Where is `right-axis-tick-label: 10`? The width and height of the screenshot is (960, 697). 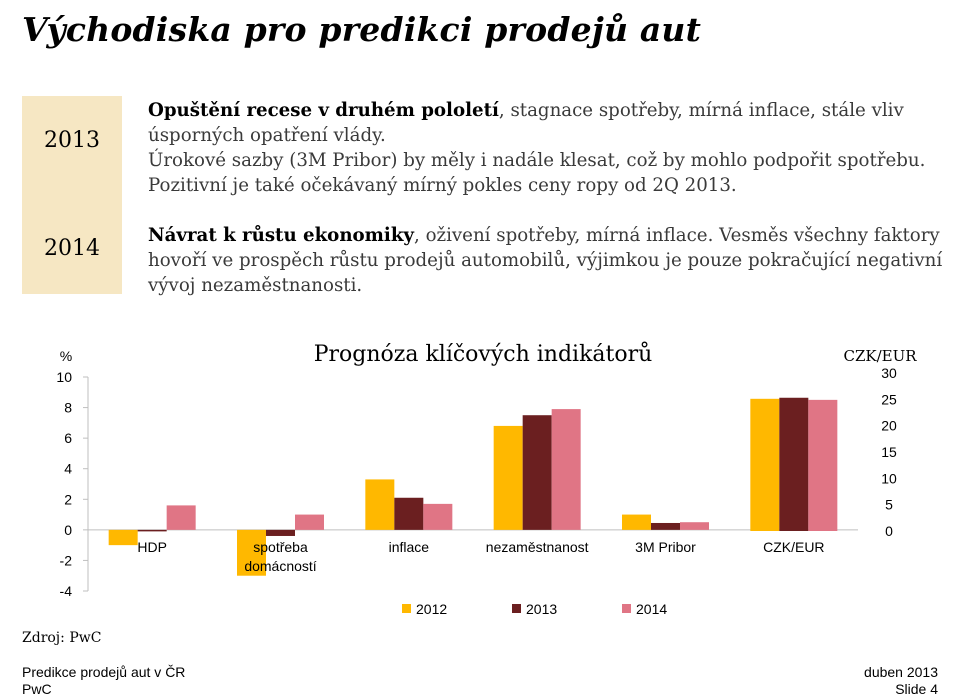
right-axis-tick-label: 10 is located at coordinates (889, 478).